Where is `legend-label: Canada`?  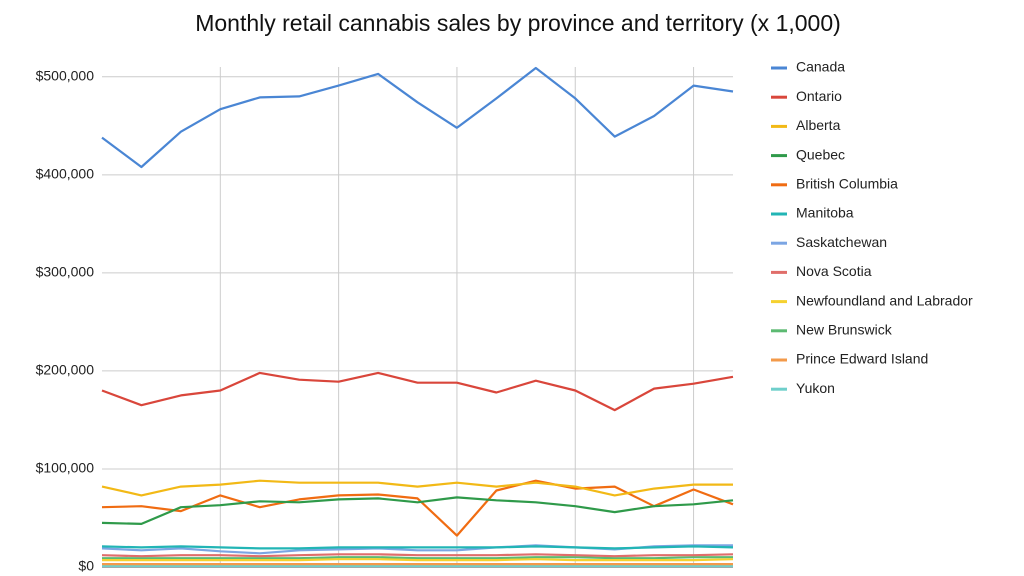 legend-label: Canada is located at coordinates (820, 67).